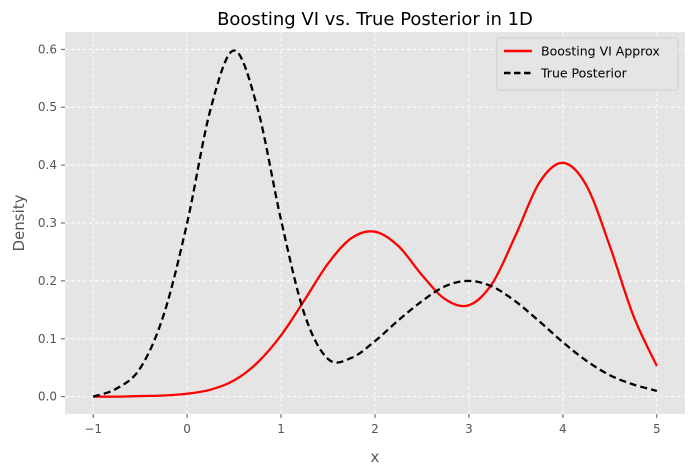 This screenshot has width=695, height=475. I want to click on y-tick-label: 0.4, so click(47, 165).